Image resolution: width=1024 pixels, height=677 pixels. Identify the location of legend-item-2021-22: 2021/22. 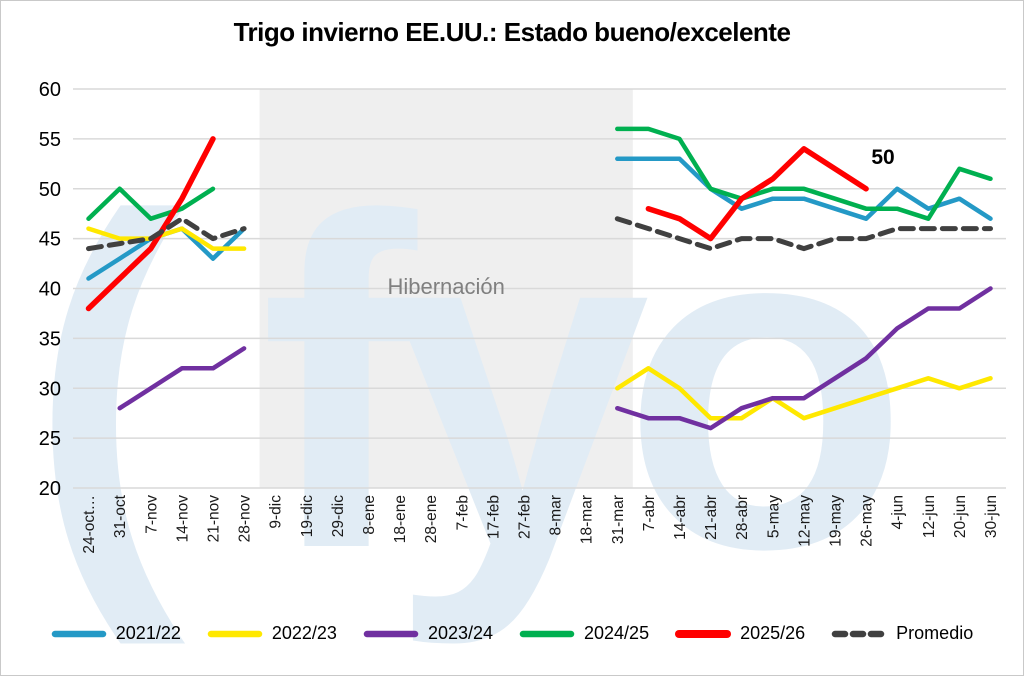
(116, 633).